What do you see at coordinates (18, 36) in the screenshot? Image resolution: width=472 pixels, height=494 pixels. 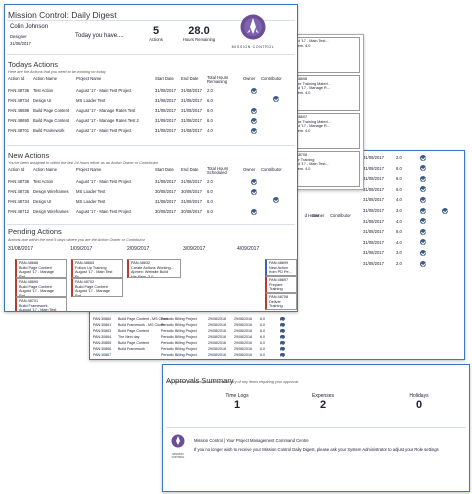 I see `user-role: Designer` at bounding box center [18, 36].